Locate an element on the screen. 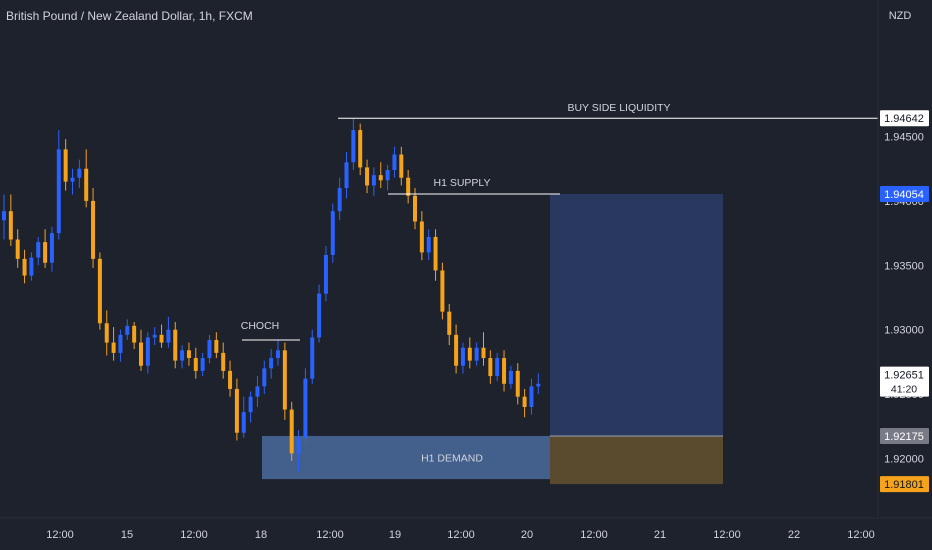  y-tick-label: 1.93500 is located at coordinates (904, 266).